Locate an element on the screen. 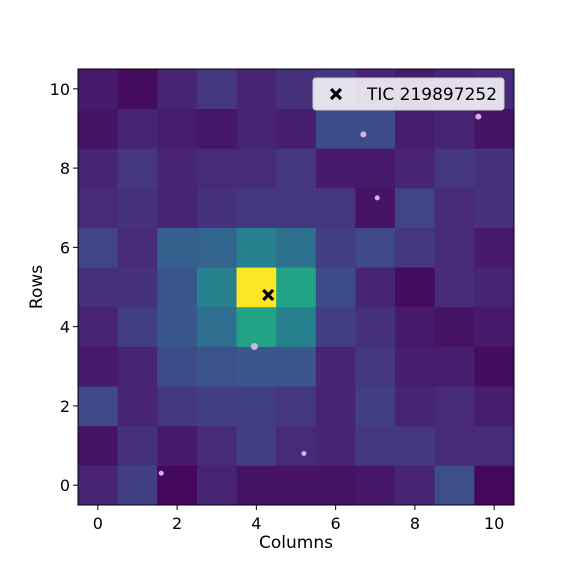  y-axis-ticks: 0 2 4 6 8 10 is located at coordinates (64, 287).